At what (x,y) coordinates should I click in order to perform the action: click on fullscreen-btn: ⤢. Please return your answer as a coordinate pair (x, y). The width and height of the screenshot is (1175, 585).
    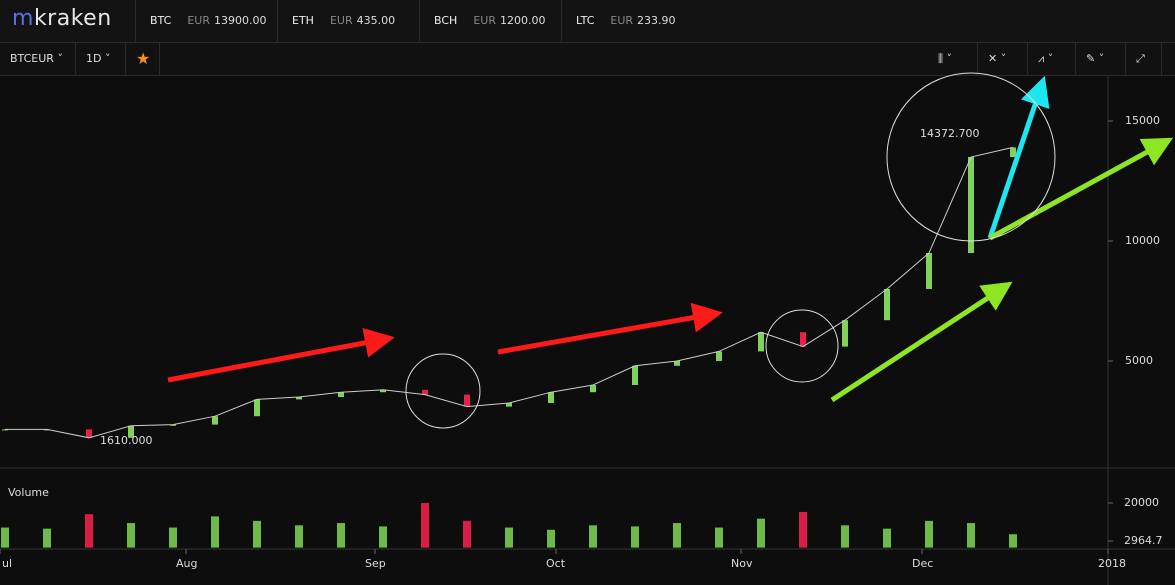
    Looking at the image, I should click on (1144, 59).